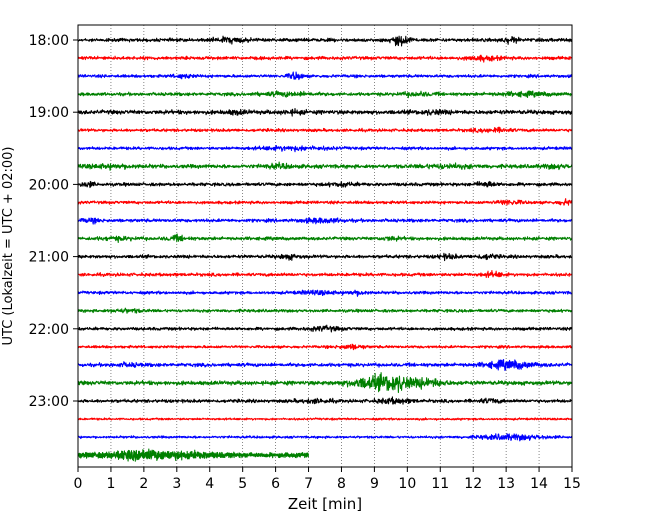 This screenshot has width=650, height=520. I want to click on x-tick-label: 1, so click(110, 484).